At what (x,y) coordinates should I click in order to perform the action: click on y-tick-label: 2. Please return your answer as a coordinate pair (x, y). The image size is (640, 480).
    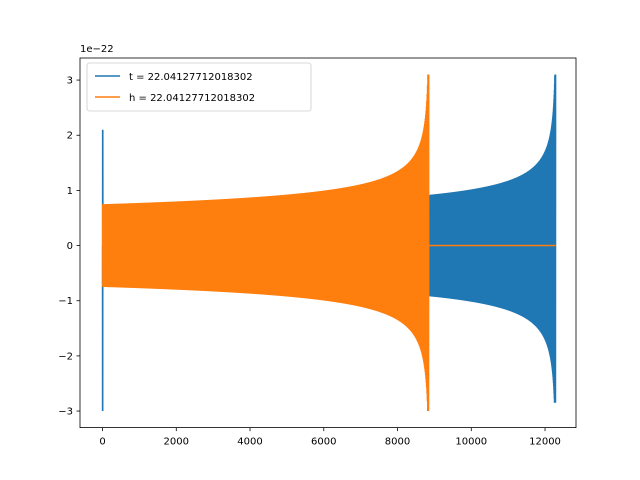
    Looking at the image, I should click on (70, 136).